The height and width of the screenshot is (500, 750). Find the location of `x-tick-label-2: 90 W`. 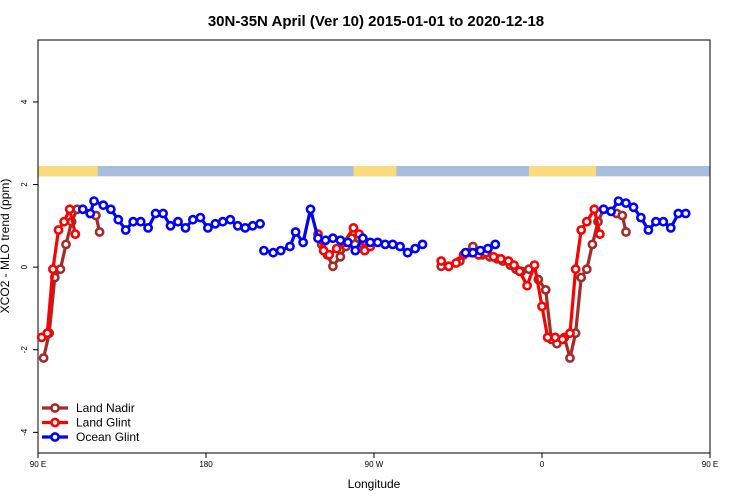

x-tick-label-2: 90 W is located at coordinates (374, 464).